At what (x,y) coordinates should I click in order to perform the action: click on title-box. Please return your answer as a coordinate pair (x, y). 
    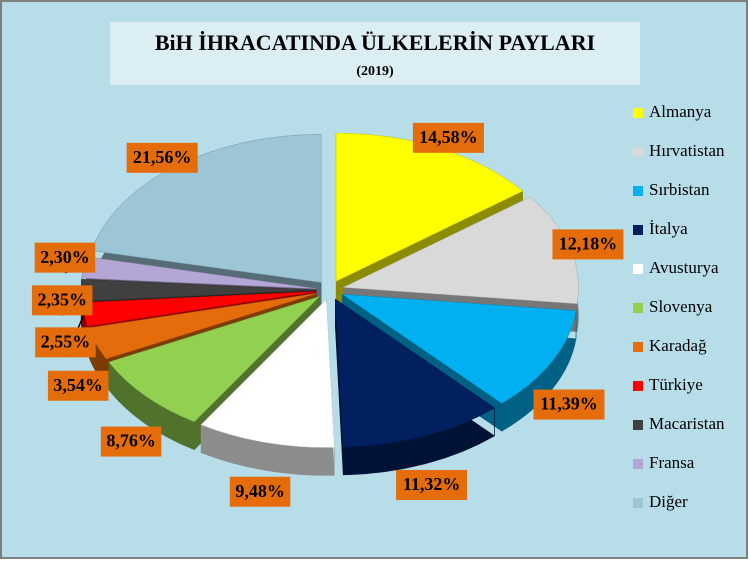
    Looking at the image, I should click on (375, 53).